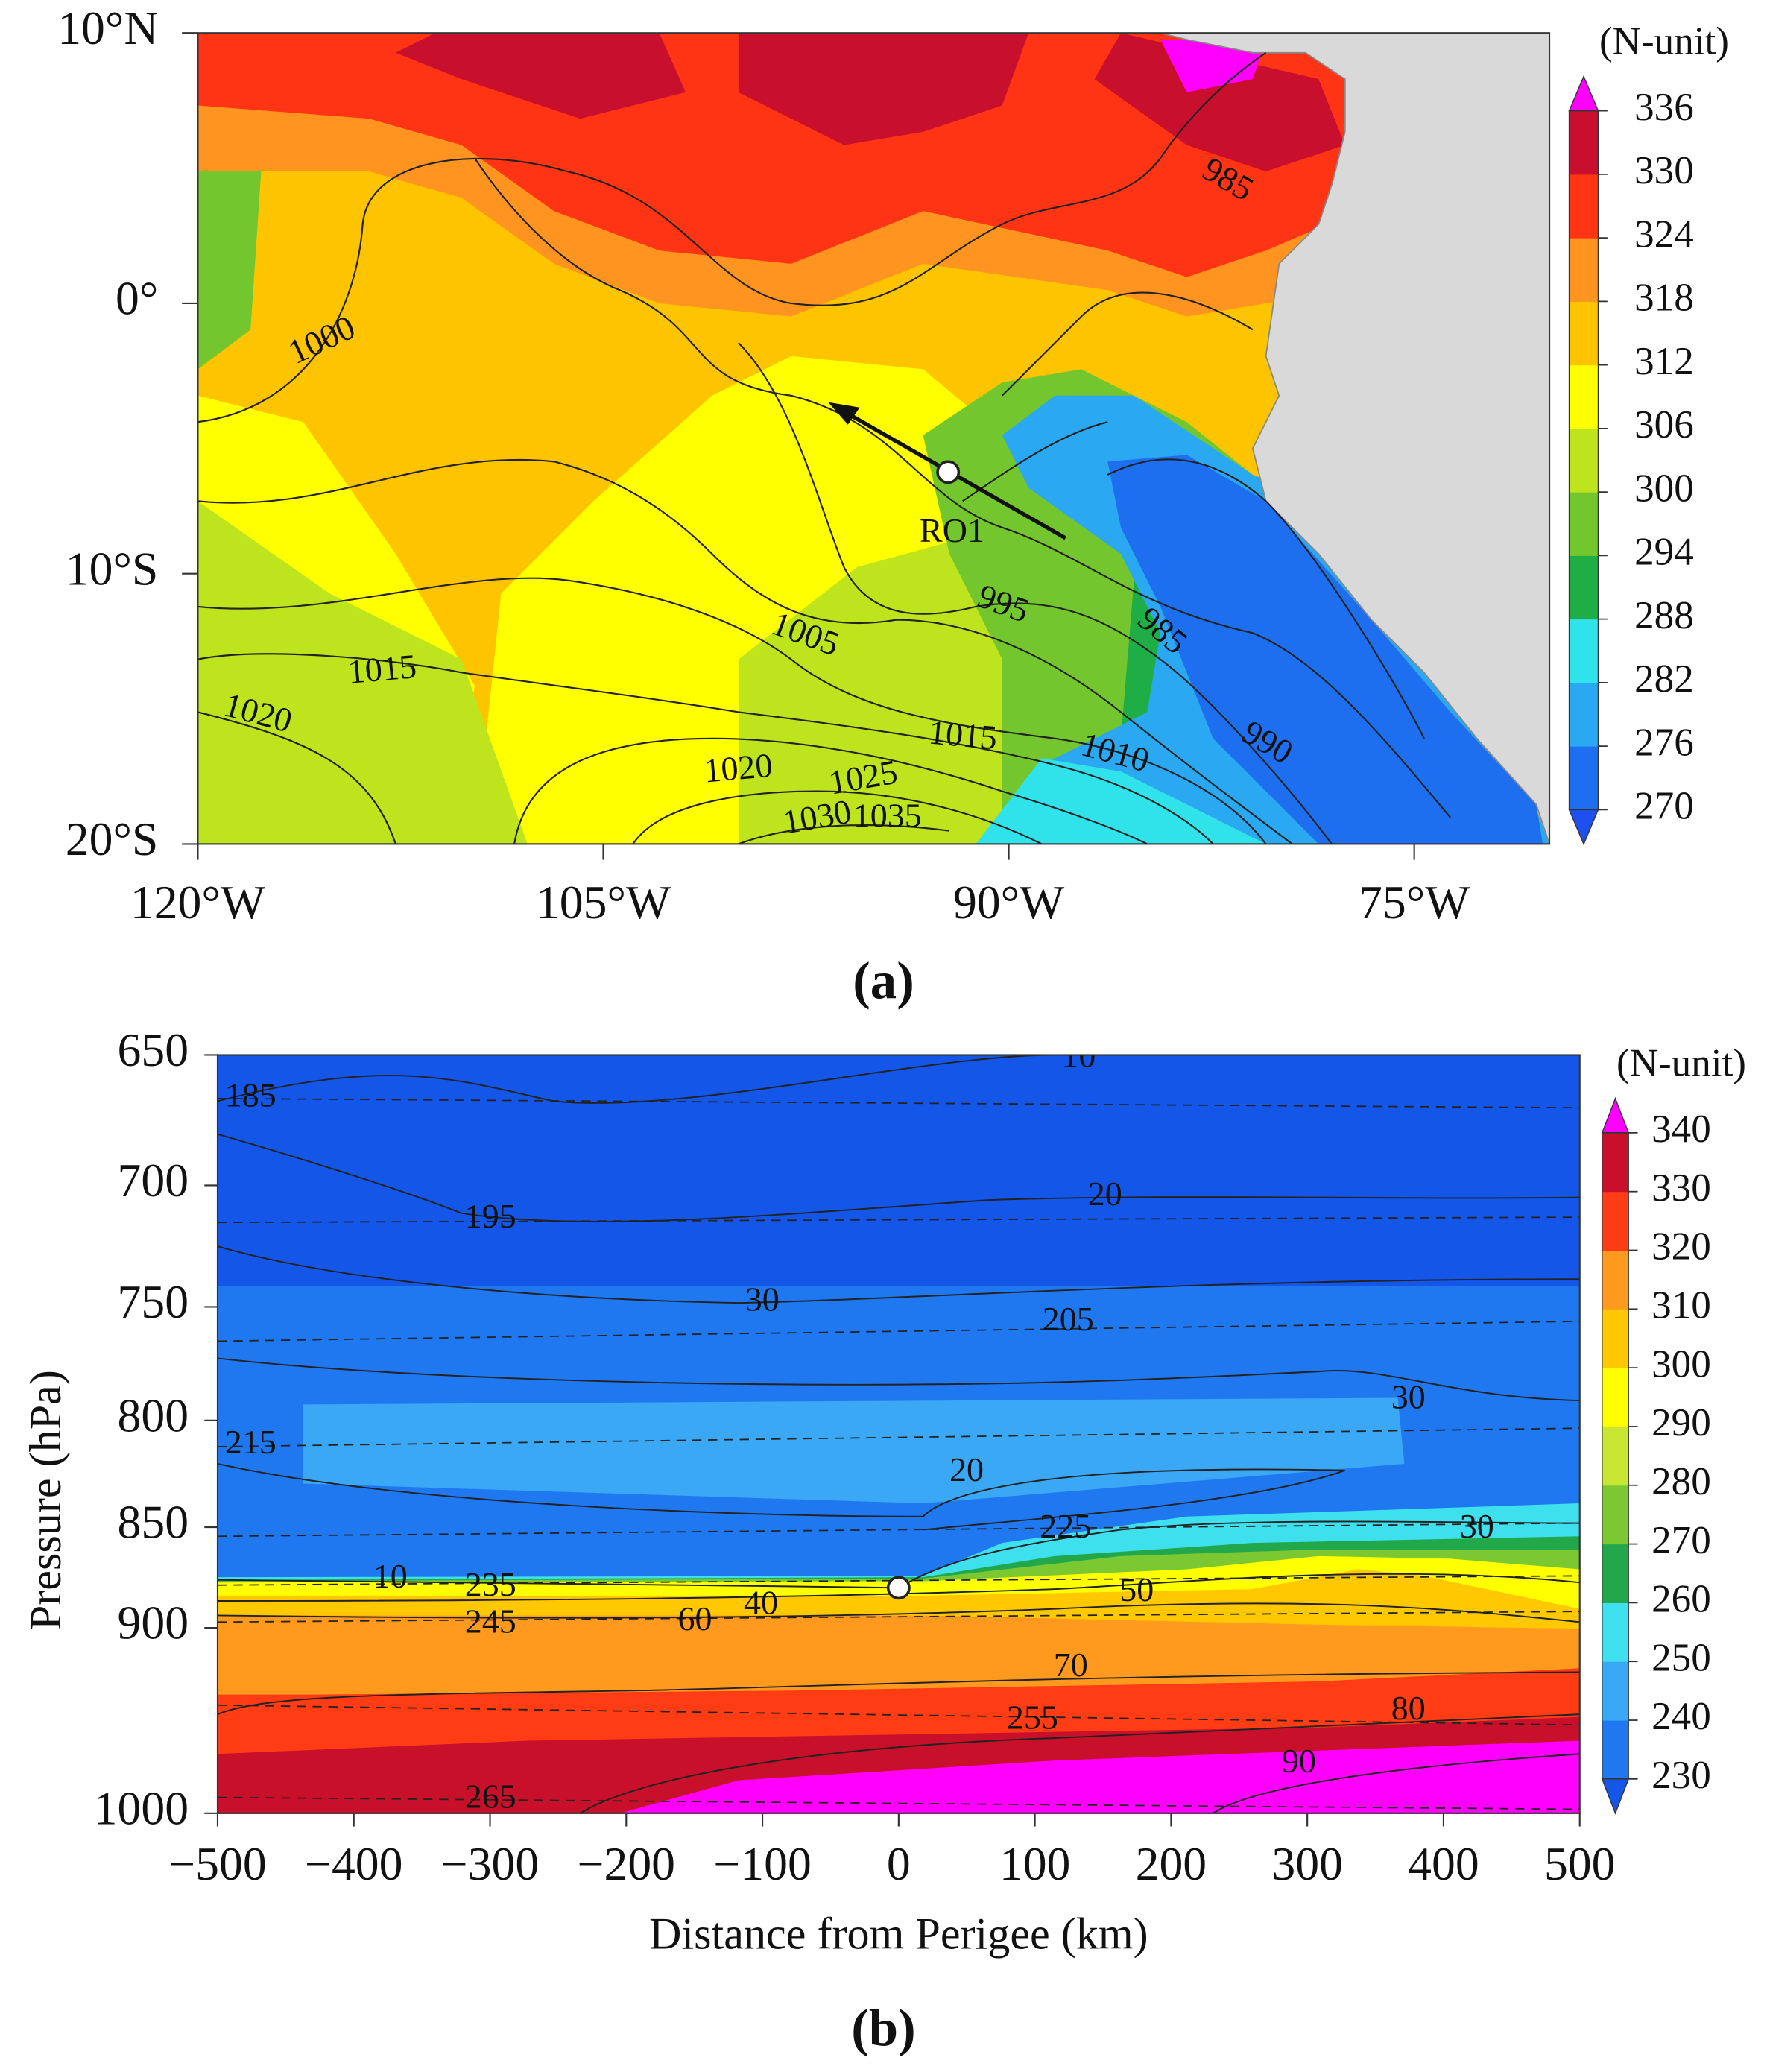  I want to click on track-arrowhead, so click(844, 414).